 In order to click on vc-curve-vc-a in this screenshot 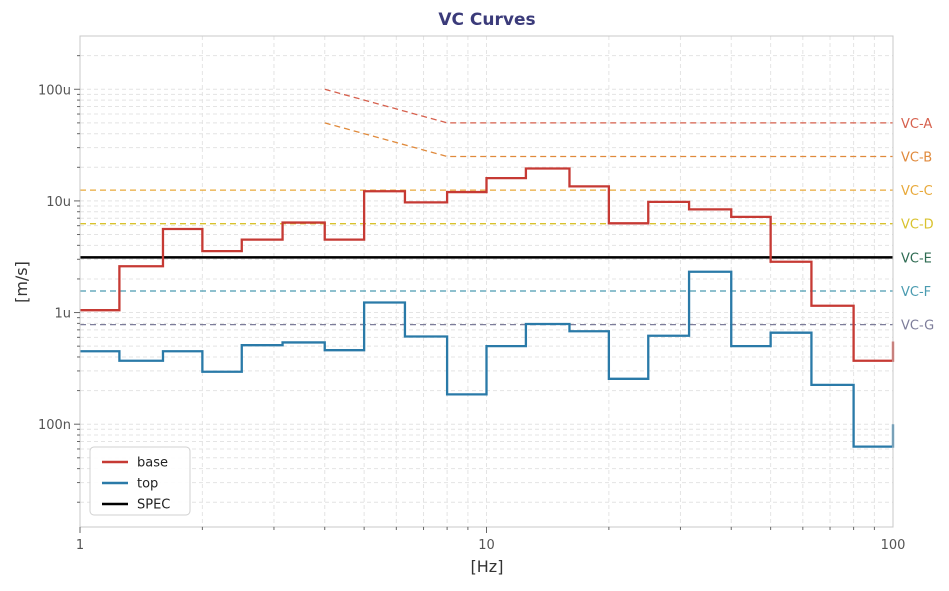, I will do `click(608, 106)`.